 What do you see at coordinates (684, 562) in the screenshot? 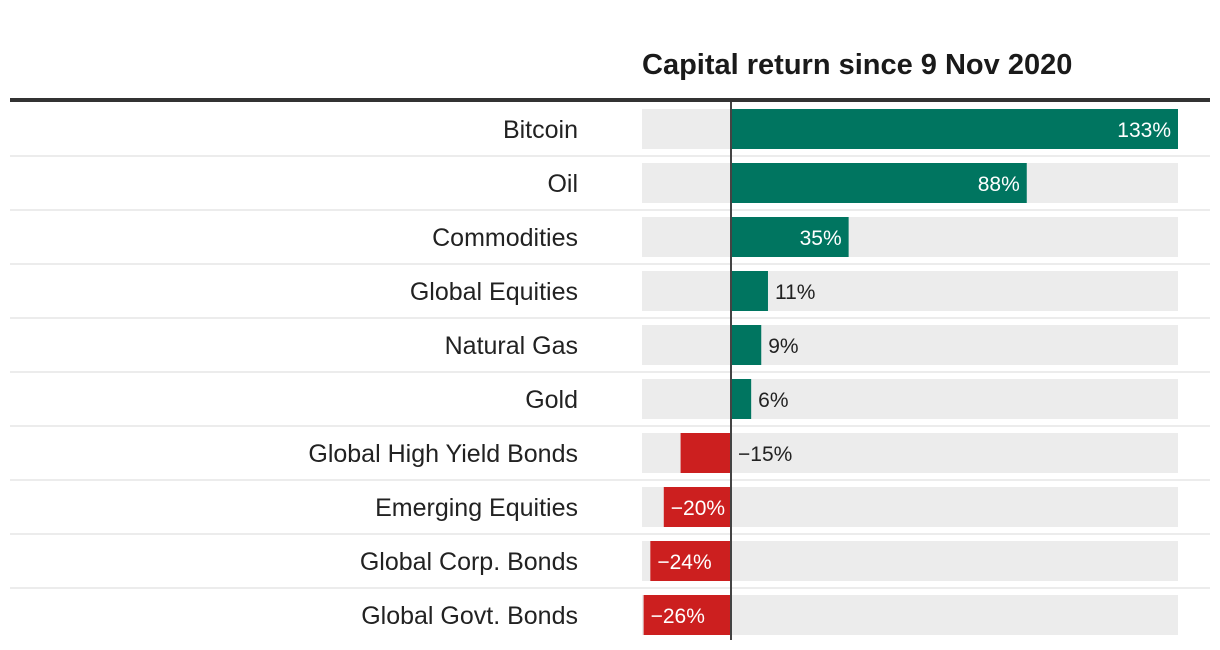
I see `value-label-global-corp-bonds: −24%` at bounding box center [684, 562].